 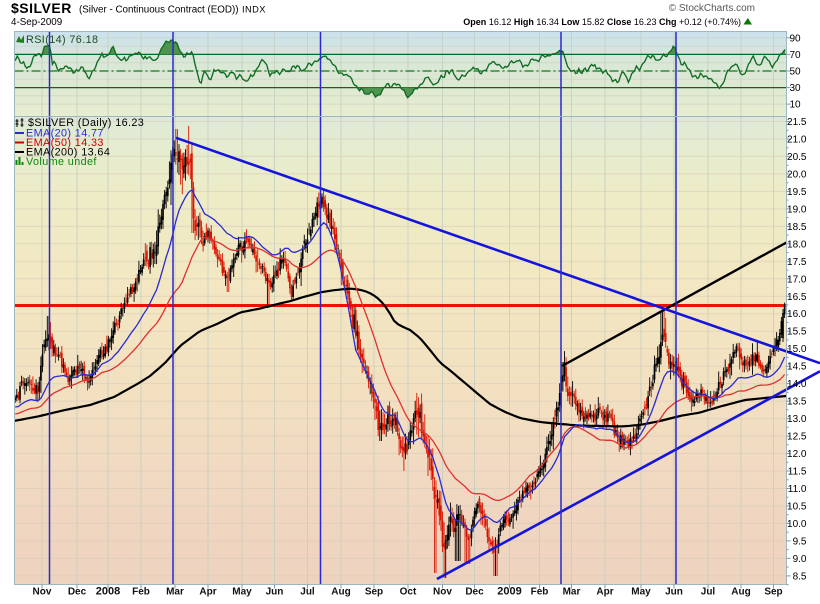 What do you see at coordinates (796, 55) in the screenshot?
I see `svg-text: 70` at bounding box center [796, 55].